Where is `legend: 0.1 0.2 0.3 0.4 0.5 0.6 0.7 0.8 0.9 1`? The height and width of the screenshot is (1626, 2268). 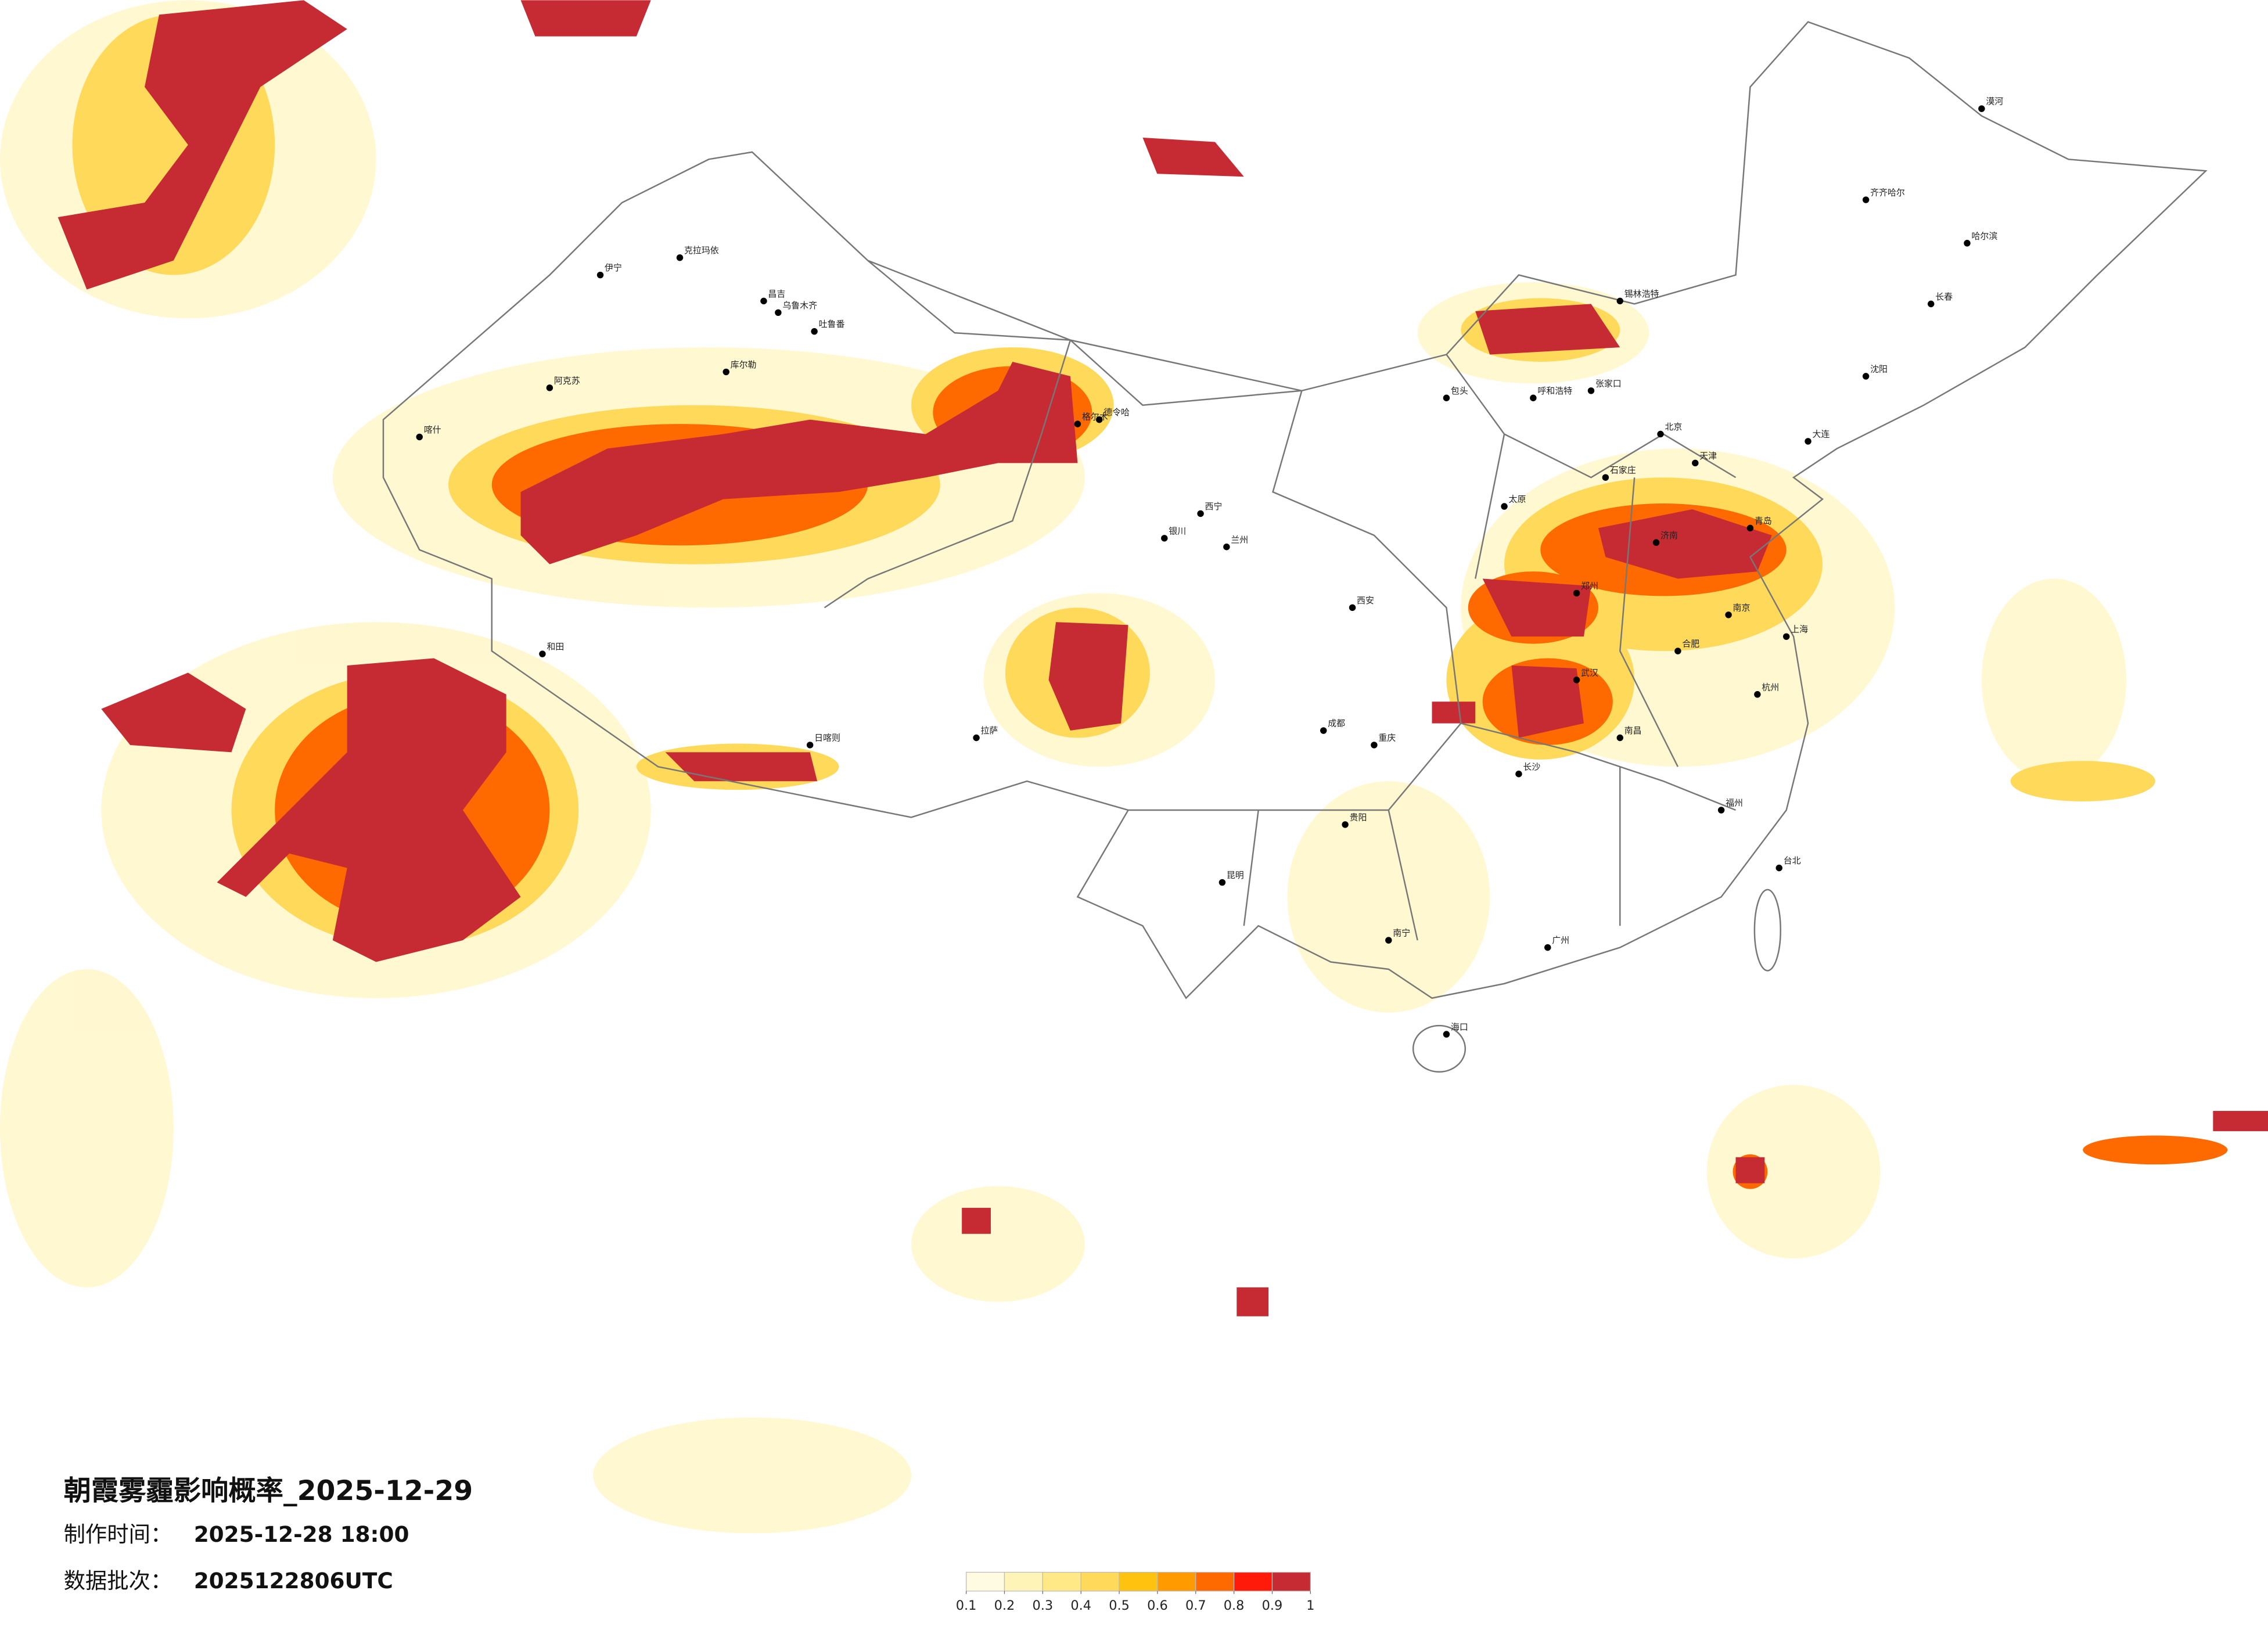
legend: 0.1 0.2 0.3 0.4 0.5 0.6 0.7 0.8 0.9 1 is located at coordinates (1135, 1592).